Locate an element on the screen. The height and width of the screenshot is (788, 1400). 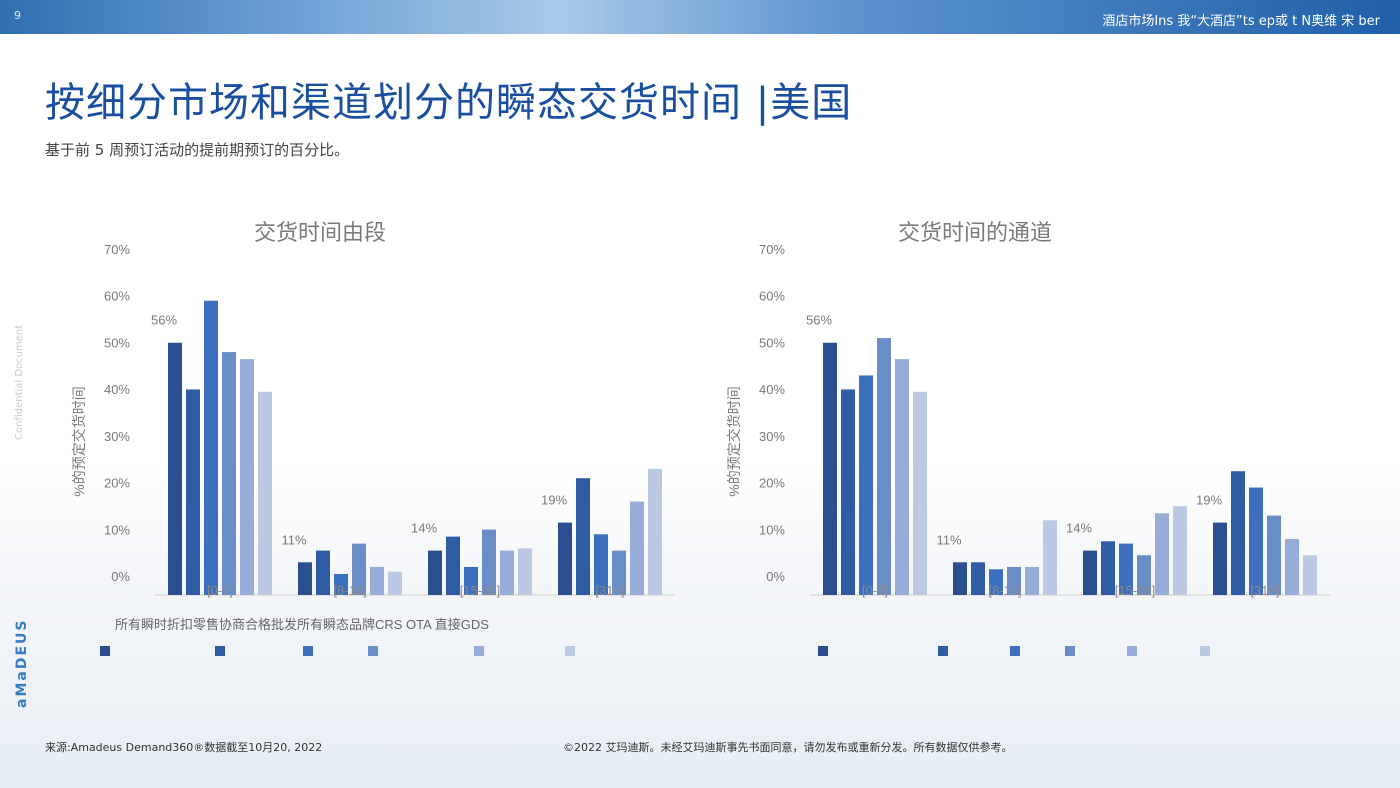
chart-title: 交货时间由段 is located at coordinates (320, 232).